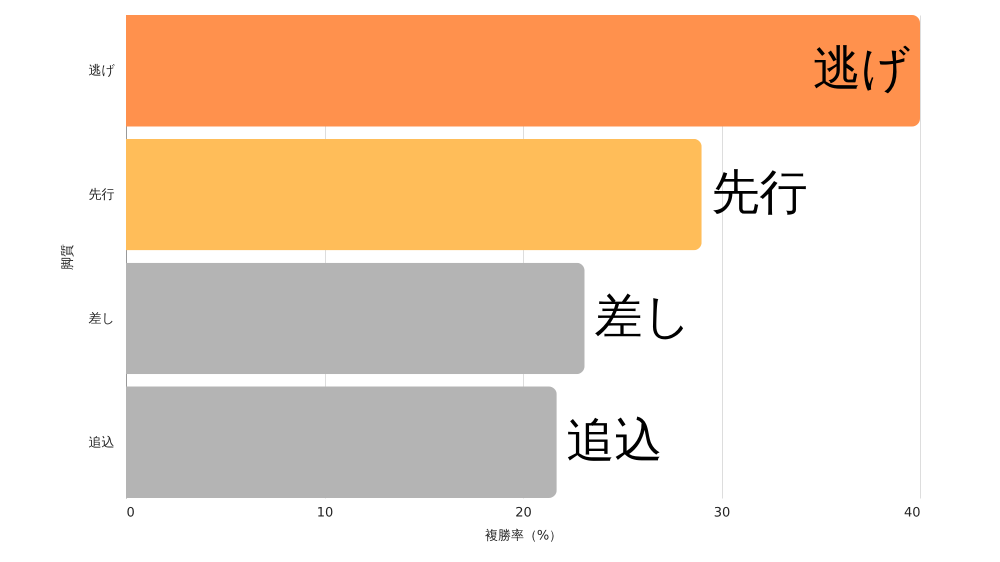  I want to click on y-tick-label: 差し, so click(101, 318).